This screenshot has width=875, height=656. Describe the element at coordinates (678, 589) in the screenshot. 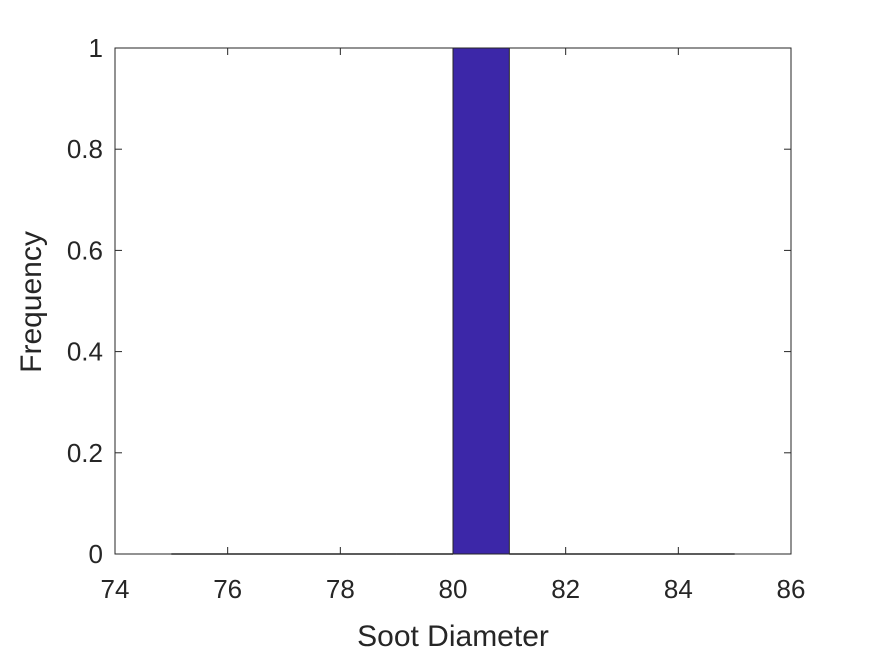

I see `x-tick-label: 84` at that location.